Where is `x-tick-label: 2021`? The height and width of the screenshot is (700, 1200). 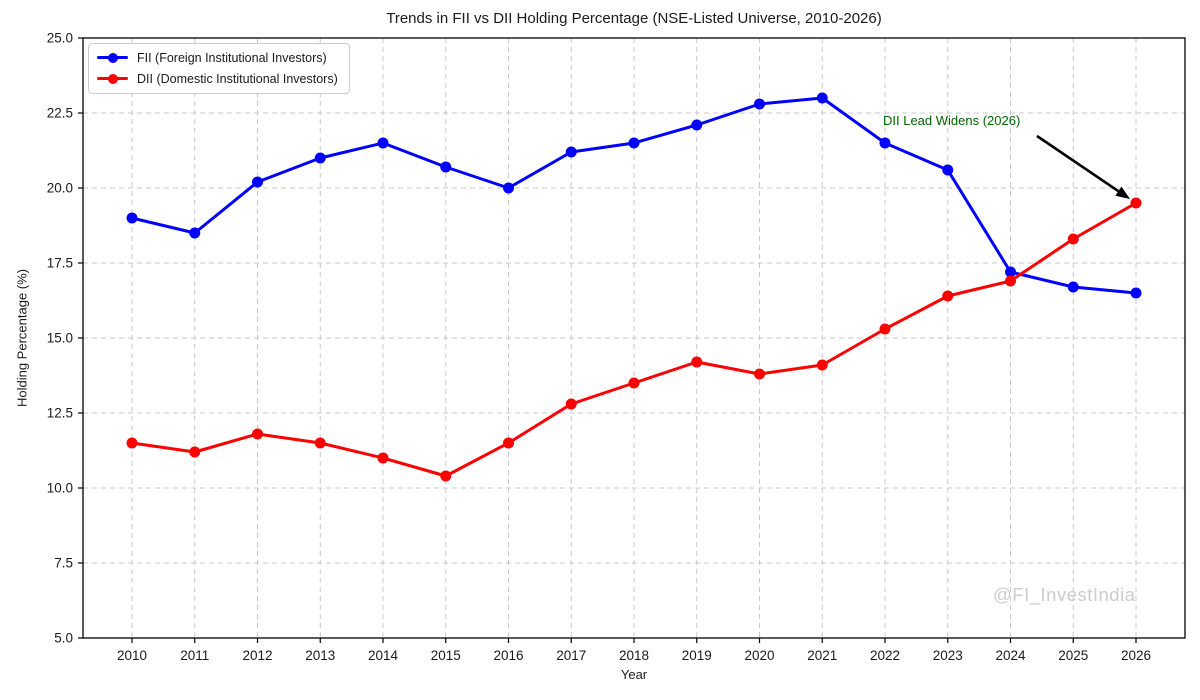
x-tick-label: 2021 is located at coordinates (822, 655).